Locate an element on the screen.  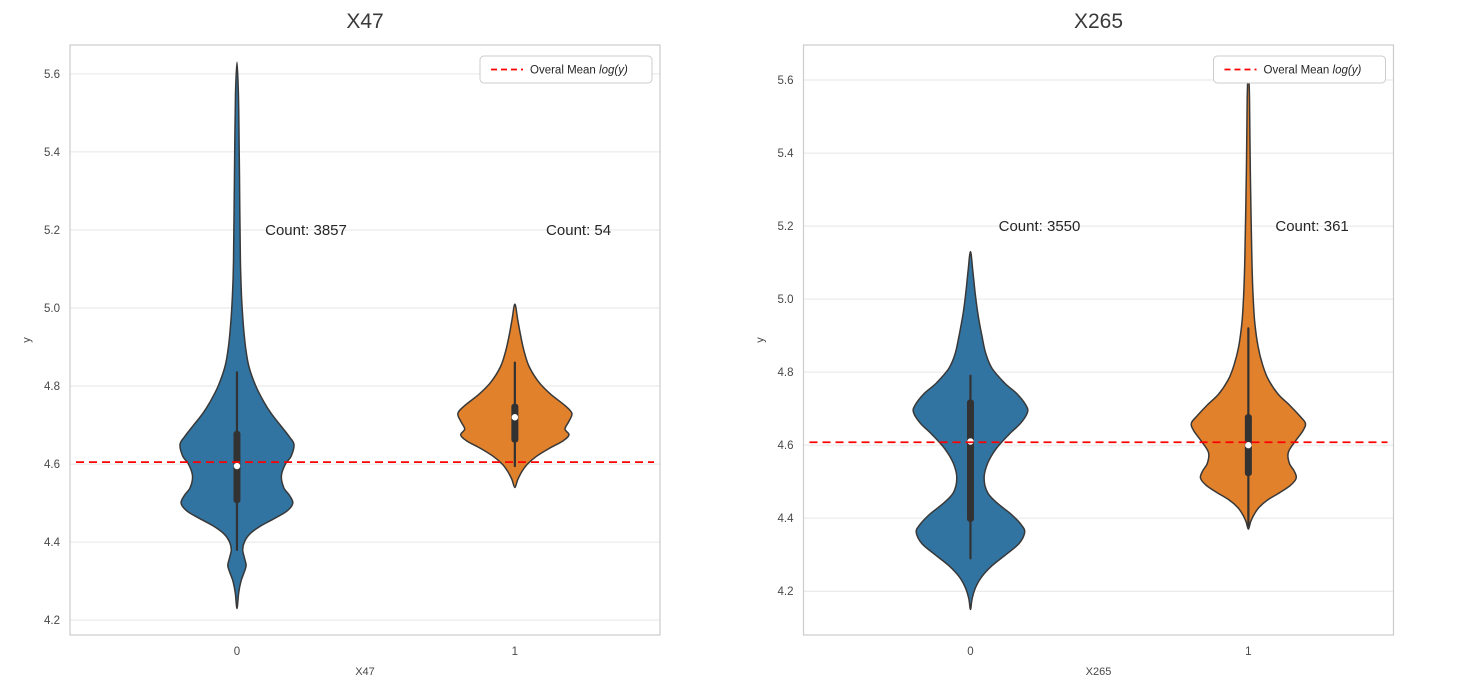
x-axis-label: X265 is located at coordinates (1099, 672).